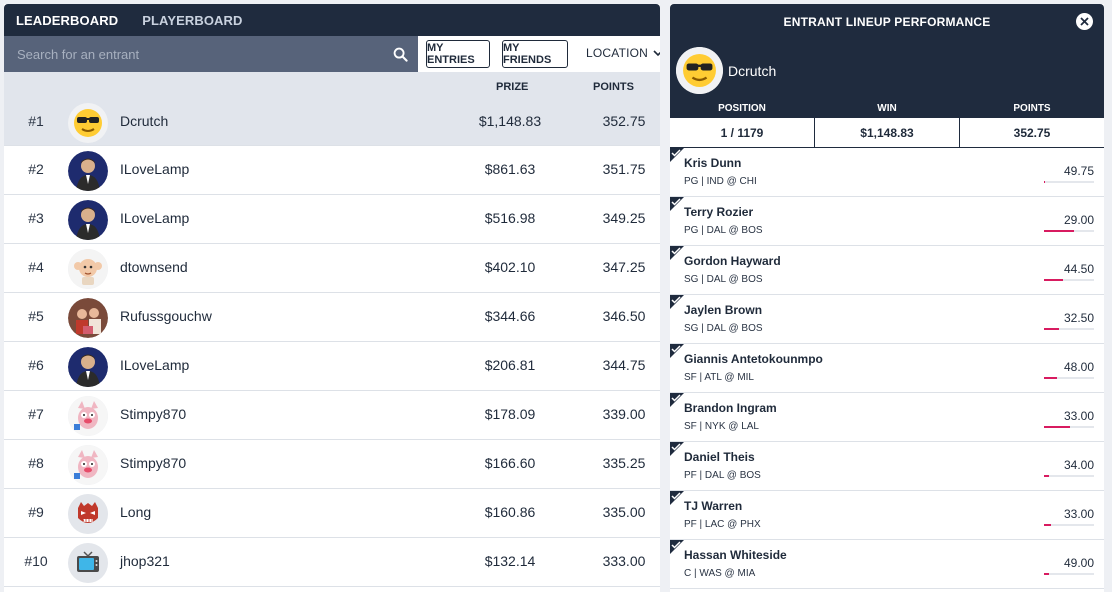 Image resolution: width=1112 pixels, height=592 pixels. Describe the element at coordinates (624, 365) in the screenshot. I see `points-value: 344.75` at that location.